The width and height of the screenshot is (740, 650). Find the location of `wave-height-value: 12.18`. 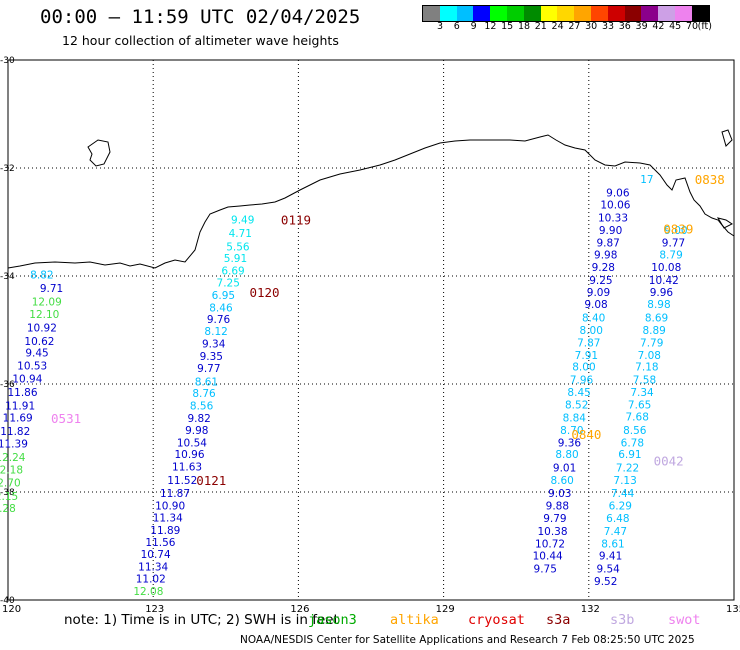

wave-height-value: 12.18 is located at coordinates (11, 470).